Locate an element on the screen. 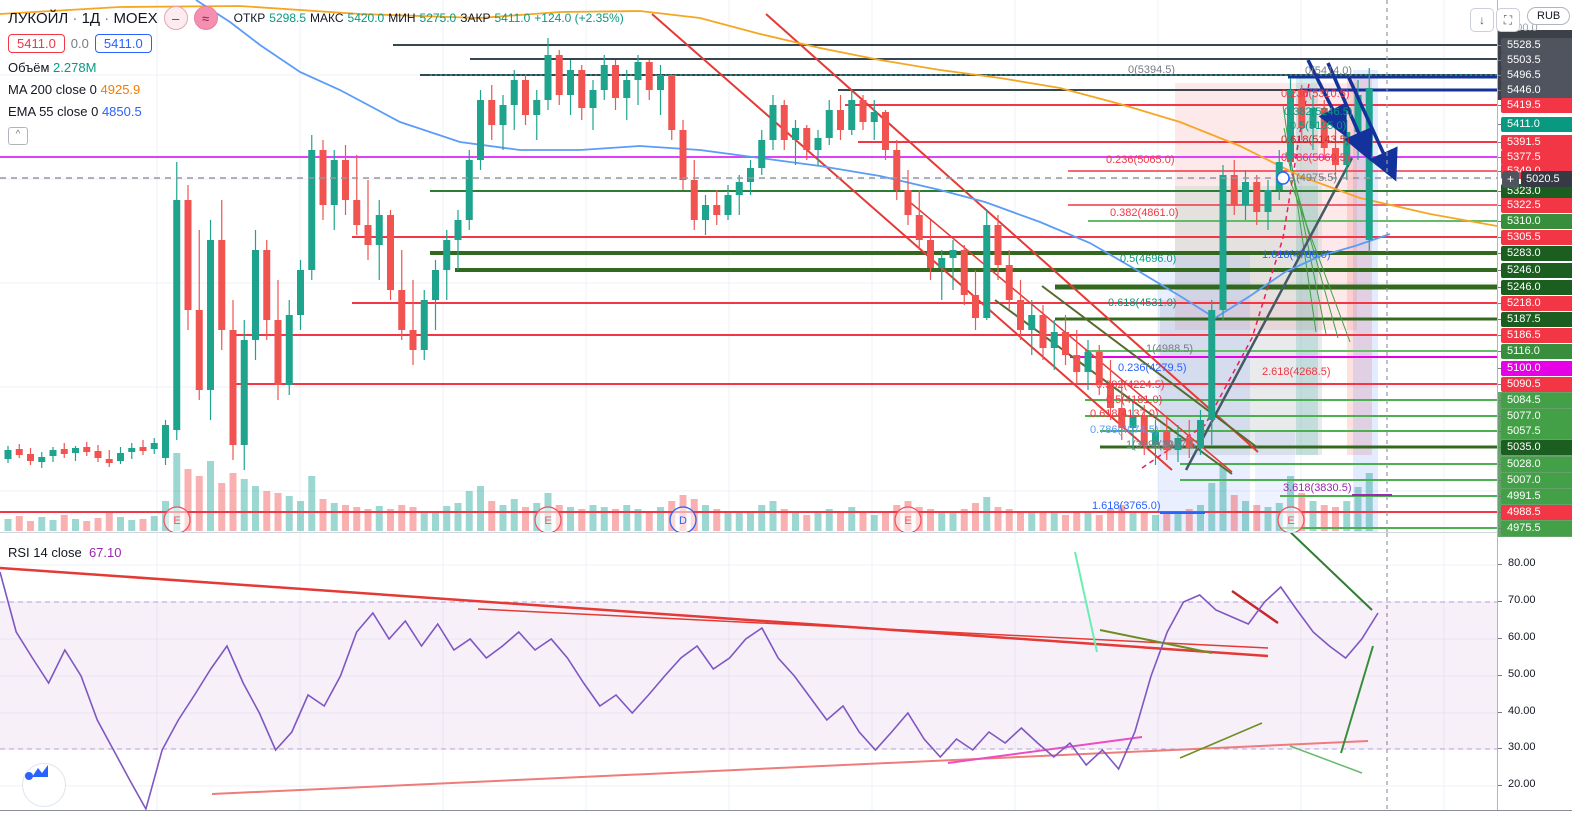 The height and width of the screenshot is (814, 1572). price-level-axis-label: 5186.5 is located at coordinates (1536, 335).